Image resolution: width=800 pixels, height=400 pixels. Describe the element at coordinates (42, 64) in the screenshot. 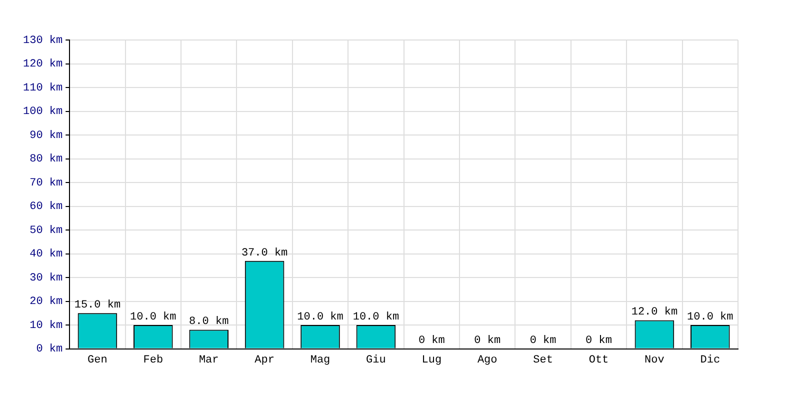

I see `y-tick-label: 120 km` at that location.